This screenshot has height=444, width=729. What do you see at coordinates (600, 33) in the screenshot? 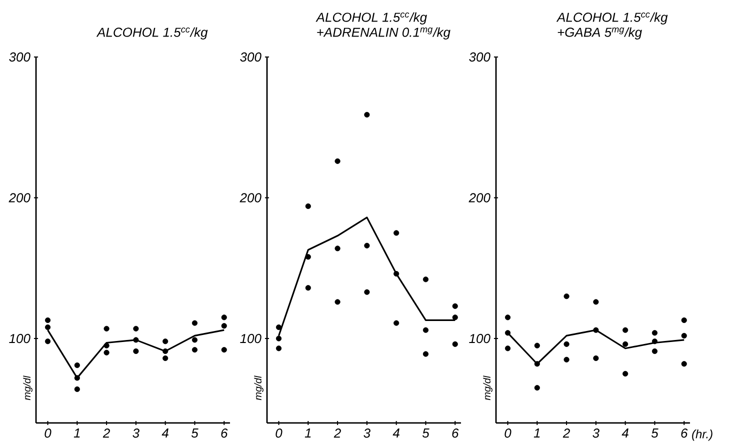
I see `chart-subtitle: +GABA 5$^{mg}$/kg` at bounding box center [600, 33].